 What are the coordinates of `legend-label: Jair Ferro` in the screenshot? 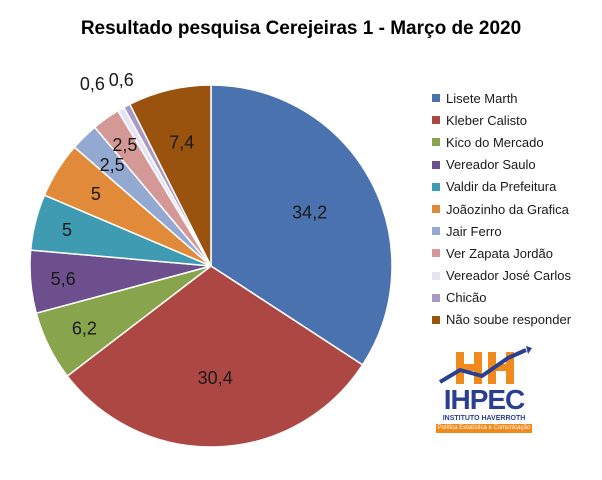 It's located at (474, 231).